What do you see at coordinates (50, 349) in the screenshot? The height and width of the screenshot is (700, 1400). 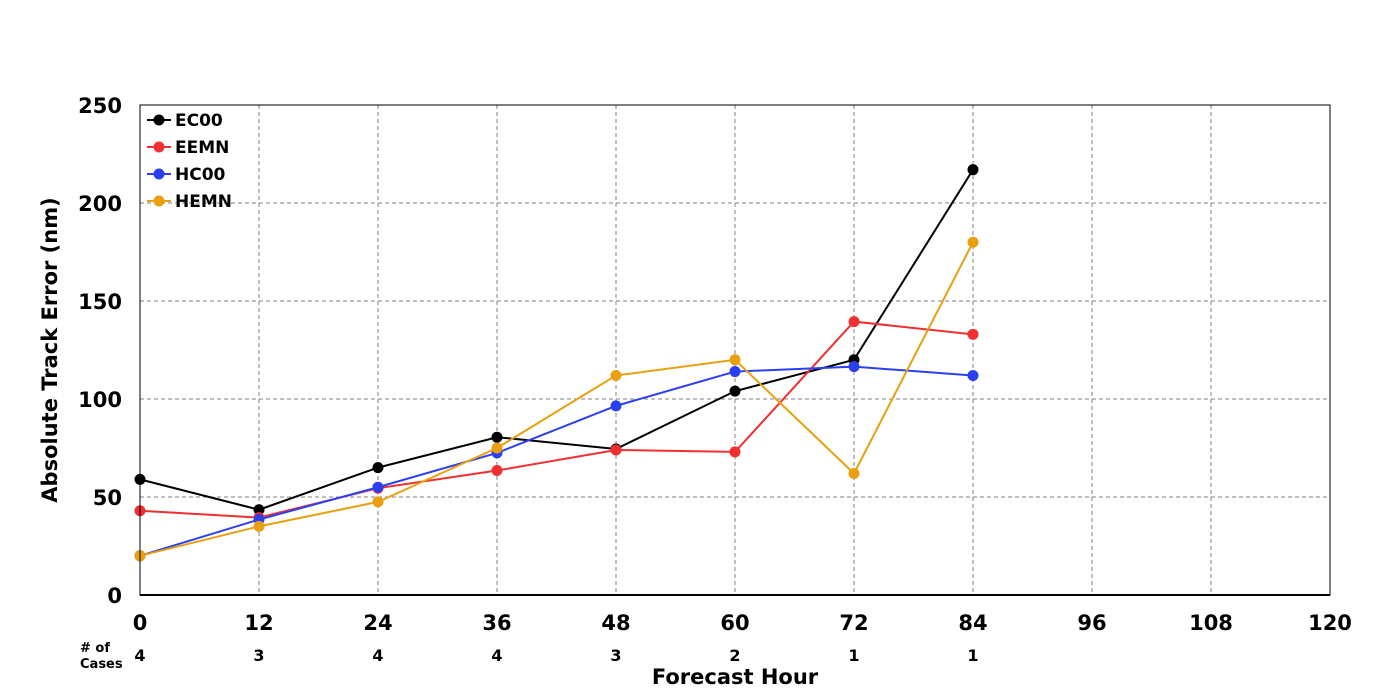 I see `y-axis-title: Absolute Track Error (nm)` at bounding box center [50, 349].